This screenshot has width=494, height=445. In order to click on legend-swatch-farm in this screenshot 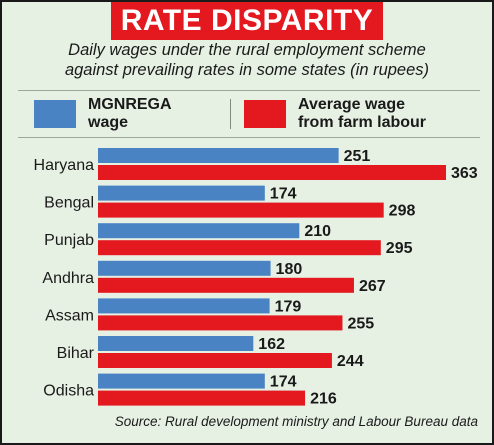, I will do `click(265, 114)`.